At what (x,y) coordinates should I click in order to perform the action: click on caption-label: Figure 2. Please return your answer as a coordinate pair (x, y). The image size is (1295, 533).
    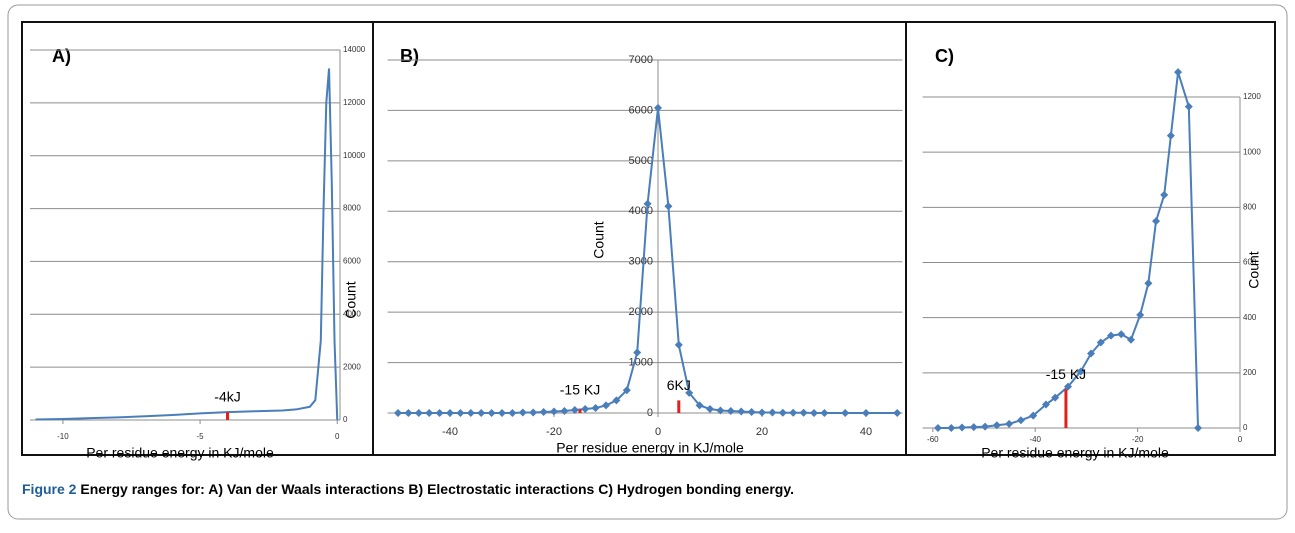
    Looking at the image, I should click on (49, 489).